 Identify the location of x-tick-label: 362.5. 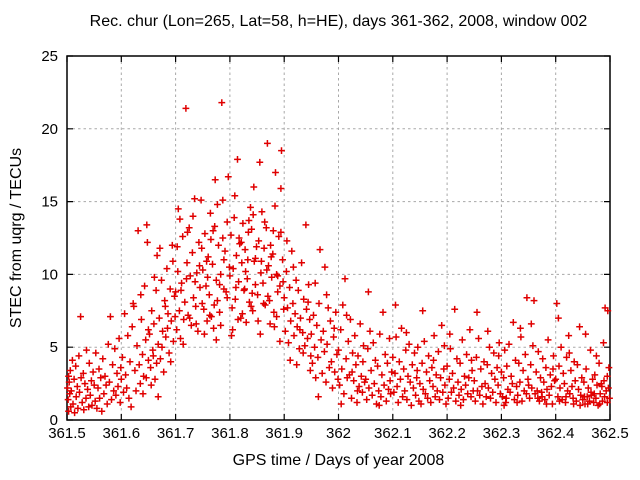
(610, 433).